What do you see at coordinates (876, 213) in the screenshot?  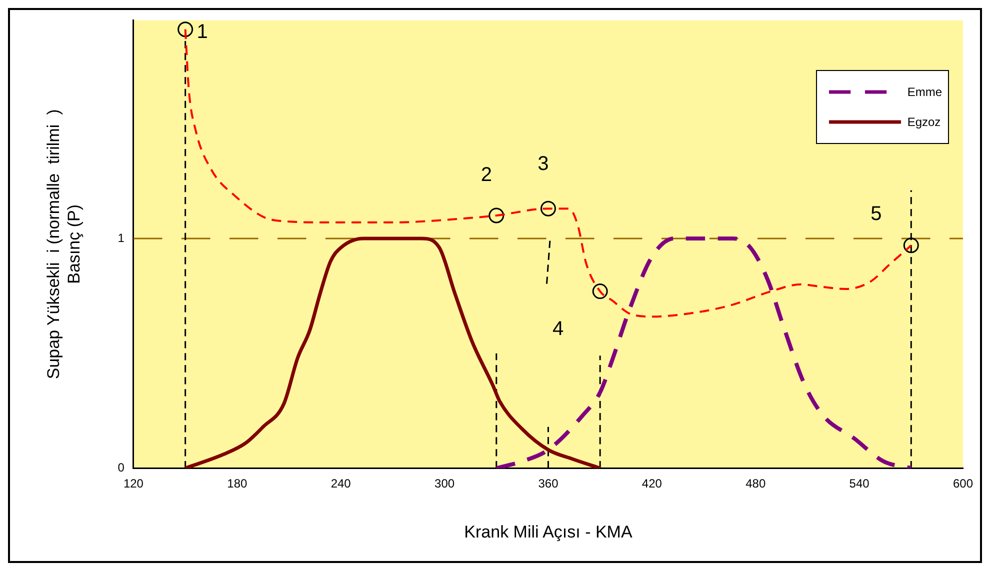 I see `annotation: 5` at bounding box center [876, 213].